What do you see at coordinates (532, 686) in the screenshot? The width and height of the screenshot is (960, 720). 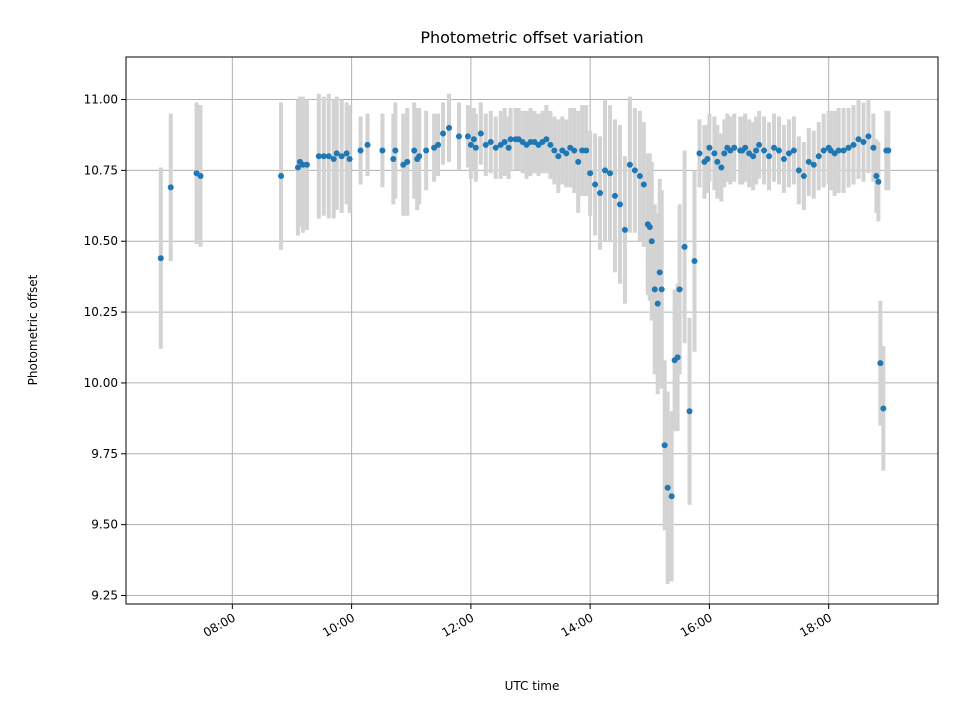 I see `x-axis-label: UTC time` at bounding box center [532, 686].